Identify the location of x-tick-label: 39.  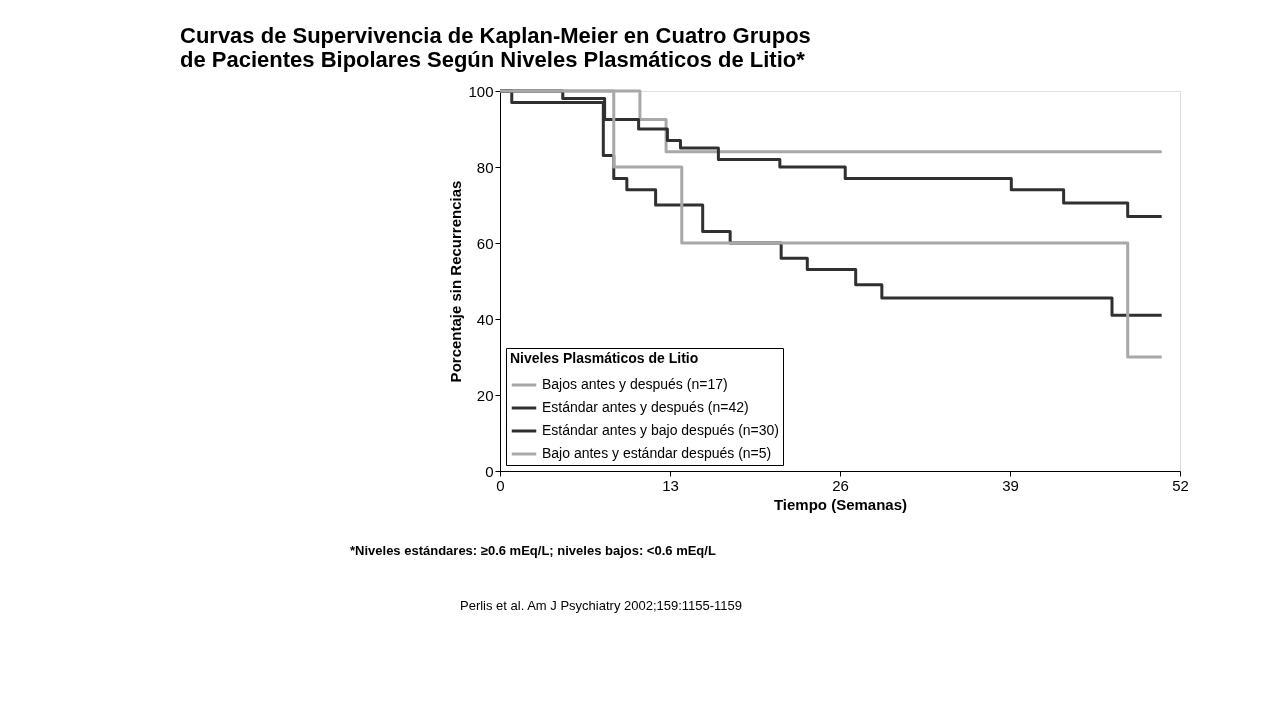
(1010, 485).